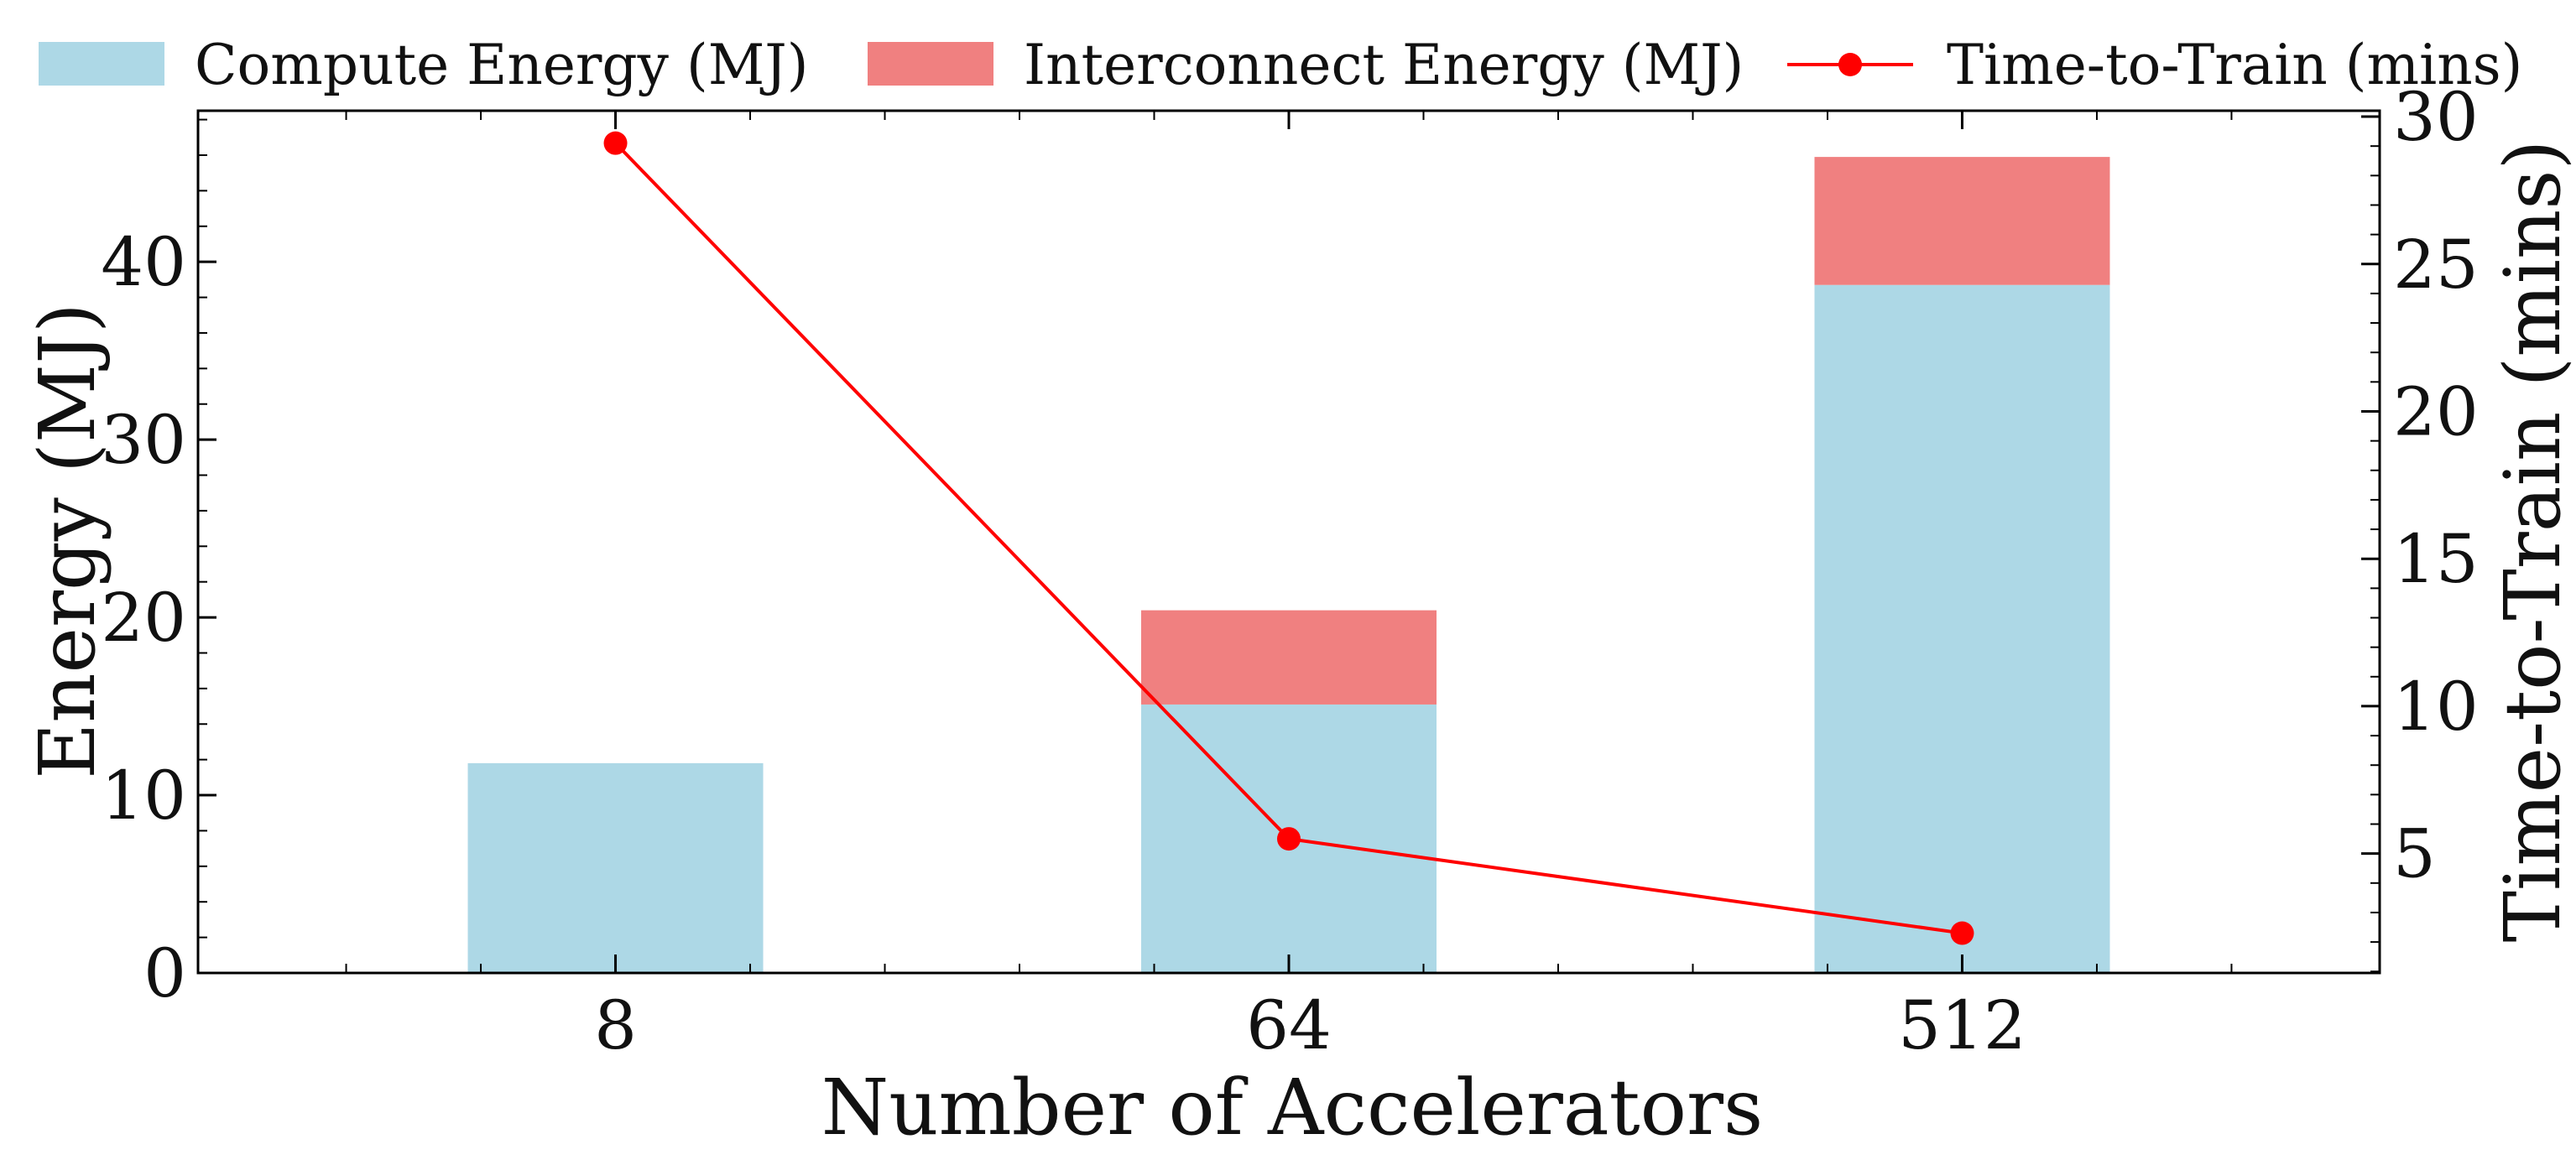  Describe the element at coordinates (143, 440) in the screenshot. I see `y-tick-label-30: 30` at that location.